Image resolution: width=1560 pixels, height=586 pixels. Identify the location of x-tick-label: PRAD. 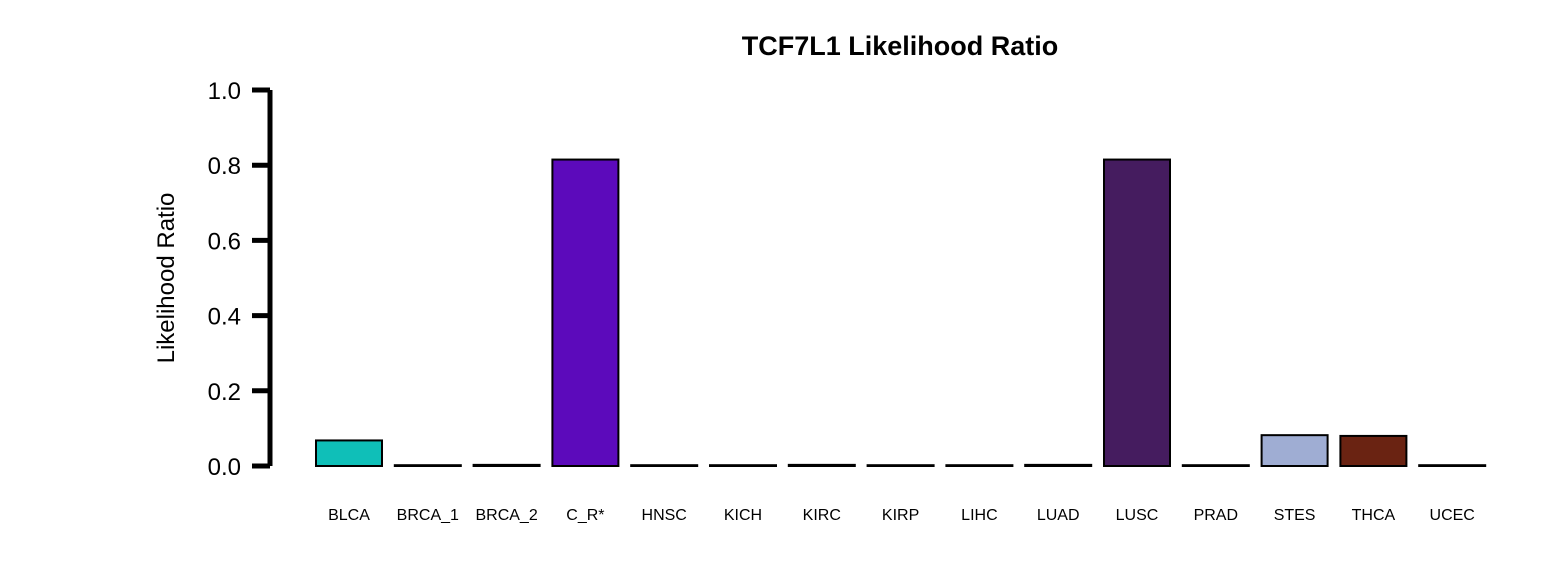
(1216, 515).